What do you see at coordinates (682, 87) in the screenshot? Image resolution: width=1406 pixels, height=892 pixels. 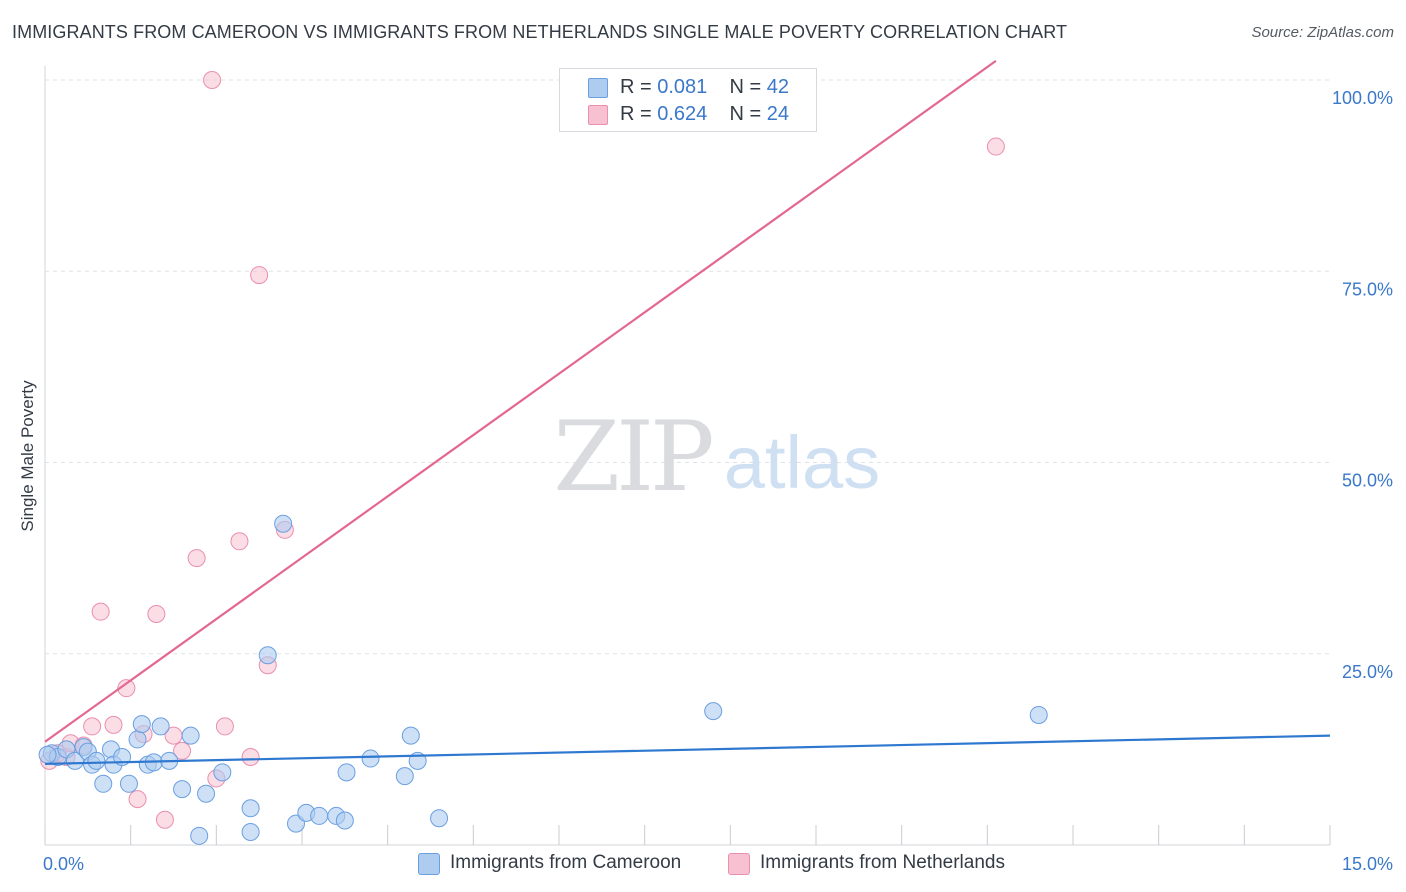 I see `legend-r-value: 0.081` at bounding box center [682, 87].